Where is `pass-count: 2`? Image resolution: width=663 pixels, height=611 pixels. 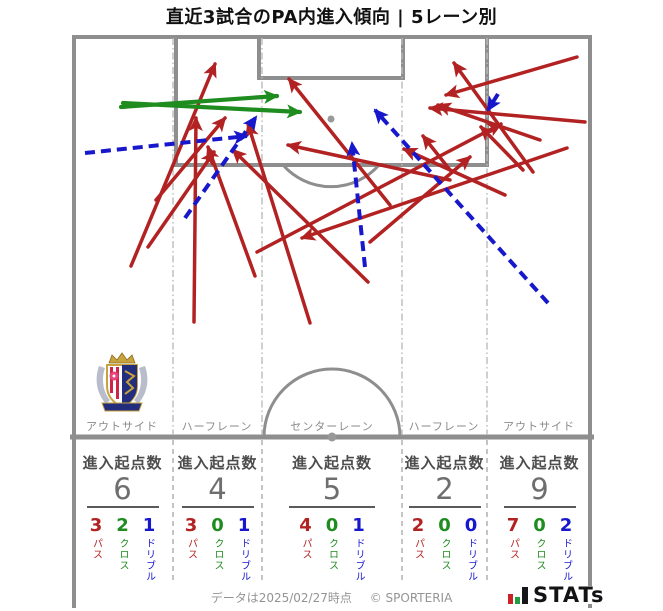 pass-count: 2 is located at coordinates (418, 525).